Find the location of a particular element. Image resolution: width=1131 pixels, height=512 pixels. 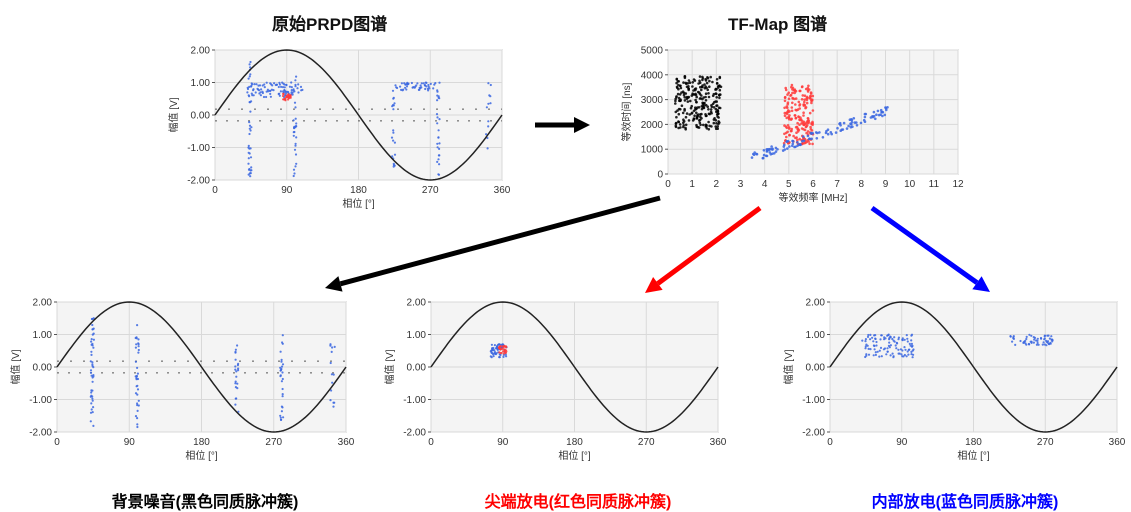

tfmap-xtick-label: 12 is located at coordinates (958, 184).